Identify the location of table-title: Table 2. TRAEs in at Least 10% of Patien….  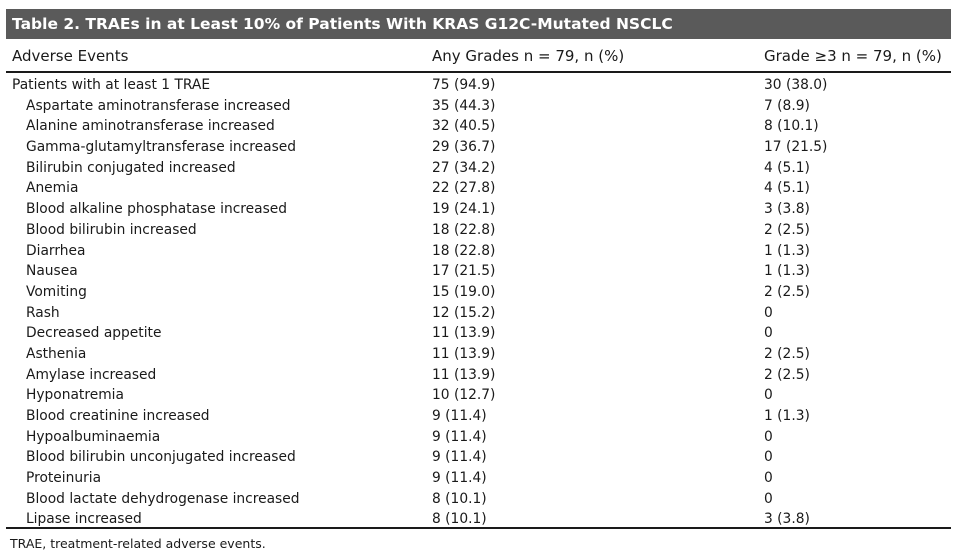
(478, 24).